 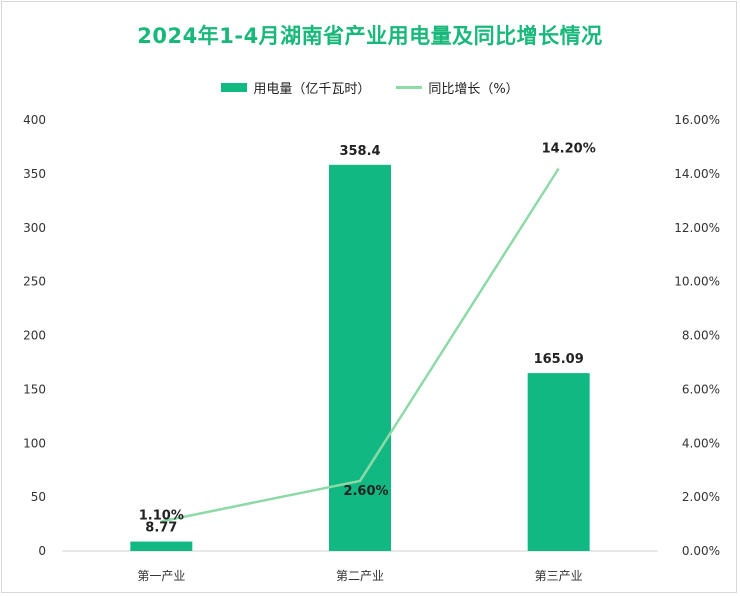 What do you see at coordinates (569, 148) in the screenshot?
I see `line-value-label: 14.20%` at bounding box center [569, 148].